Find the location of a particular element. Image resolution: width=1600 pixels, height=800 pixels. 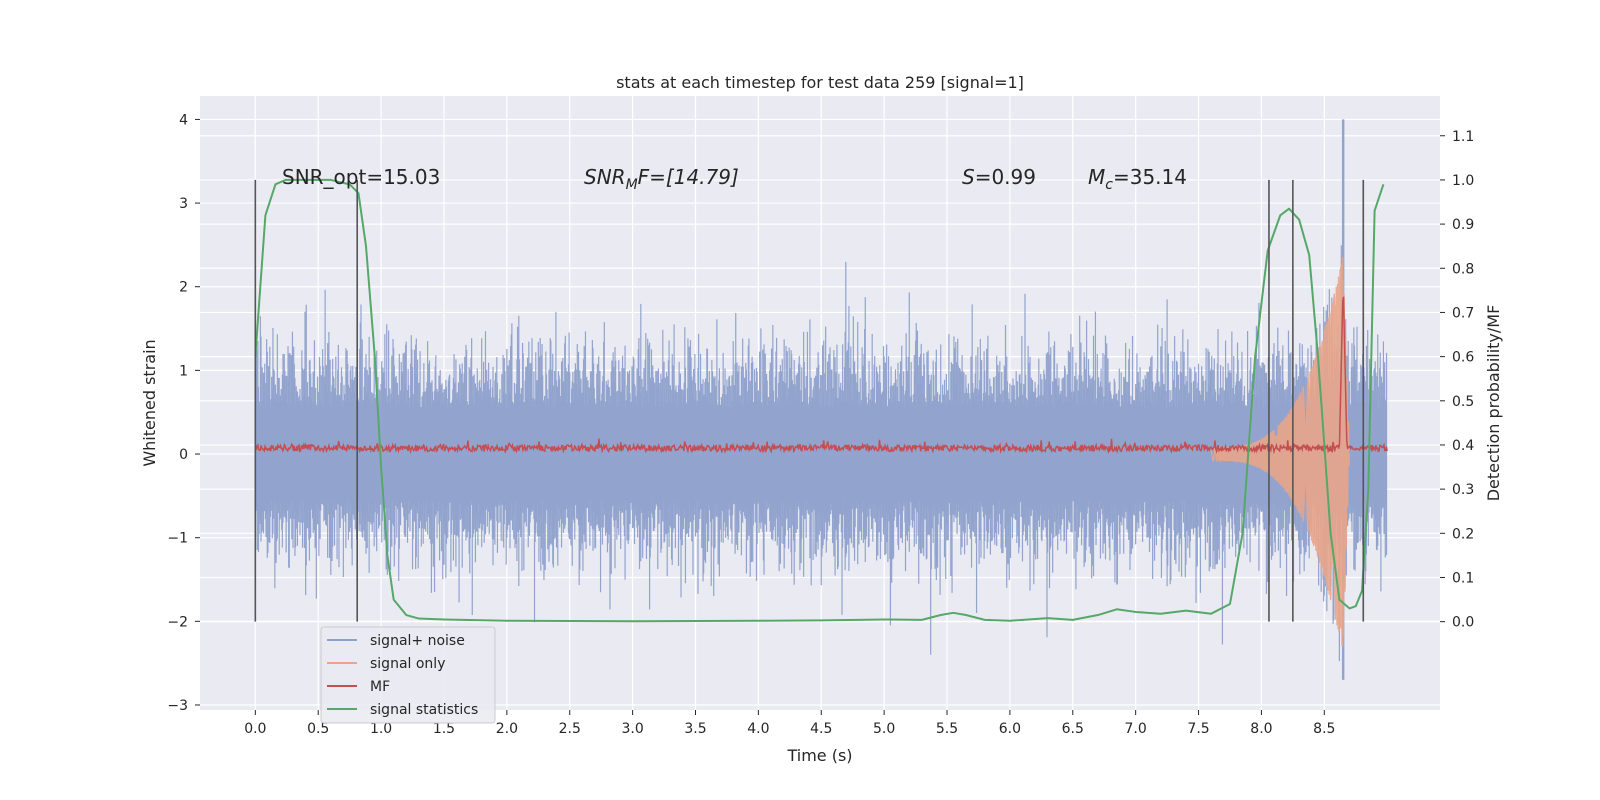

x-tick-label: 8.0 is located at coordinates (1261, 729).